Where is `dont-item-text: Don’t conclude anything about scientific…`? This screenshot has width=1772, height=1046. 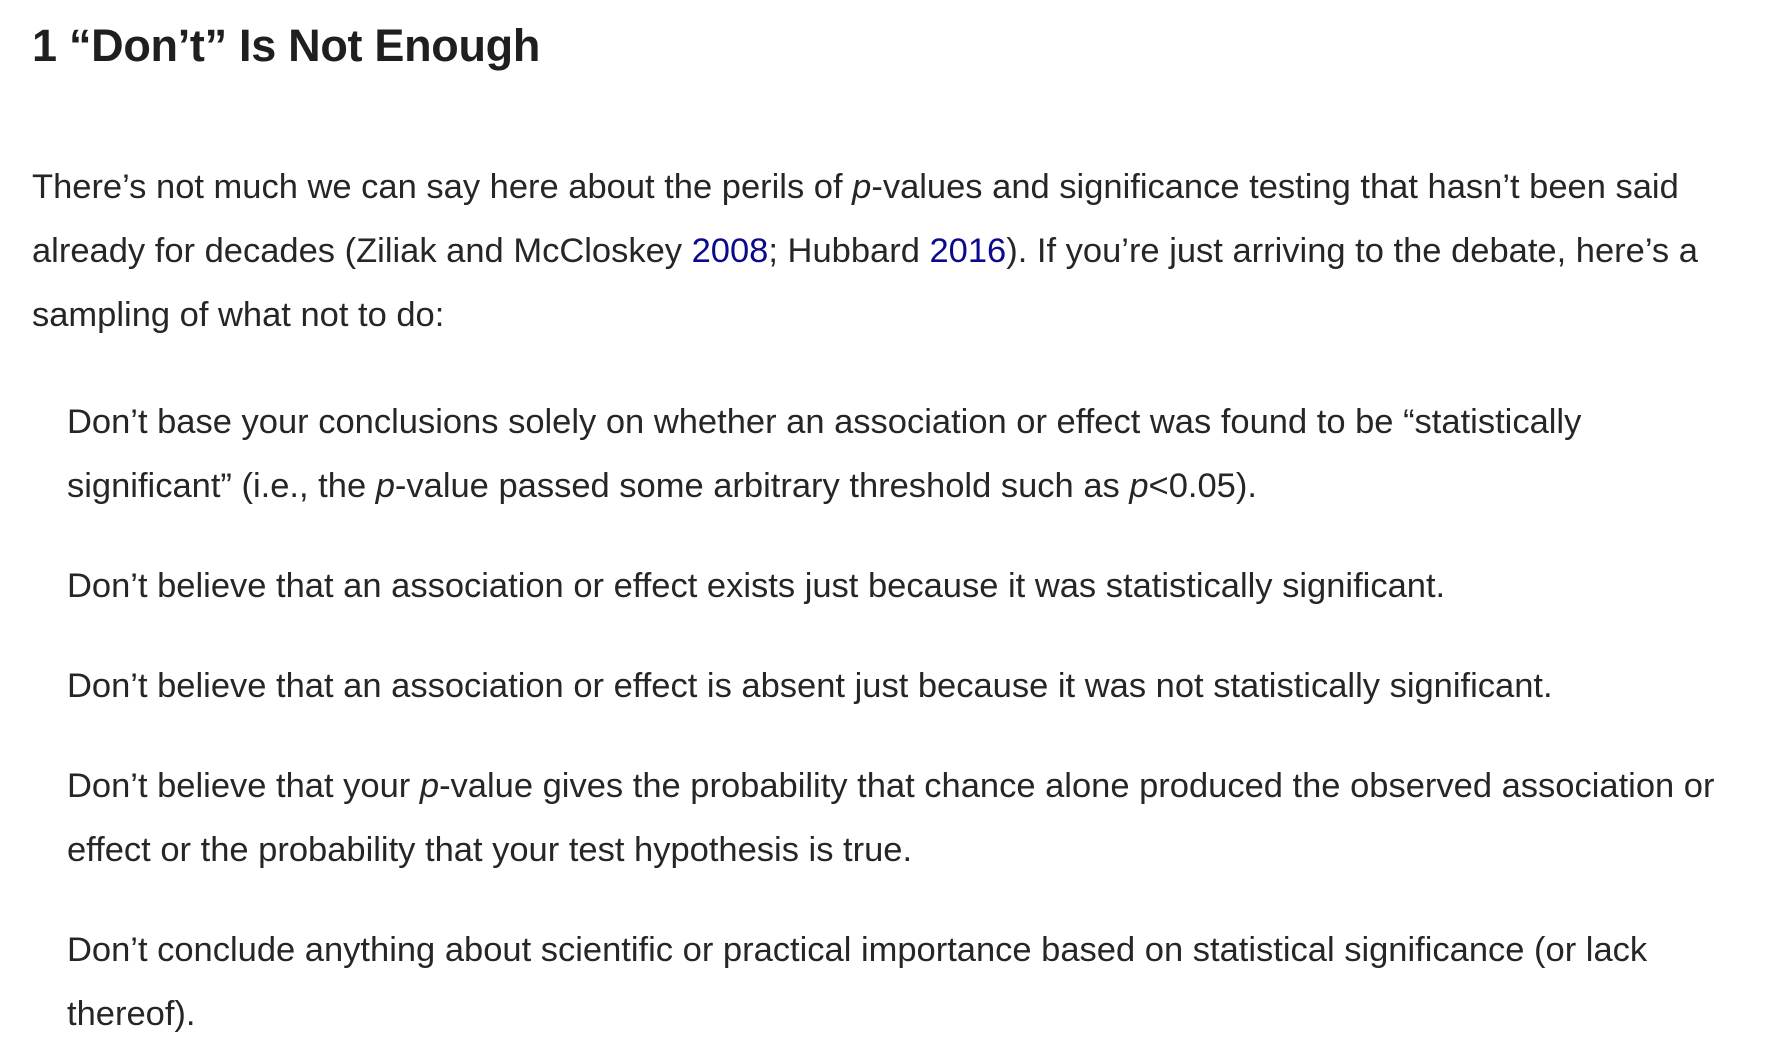
dont-item-text: Don’t conclude anything about scientific… is located at coordinates (857, 982).